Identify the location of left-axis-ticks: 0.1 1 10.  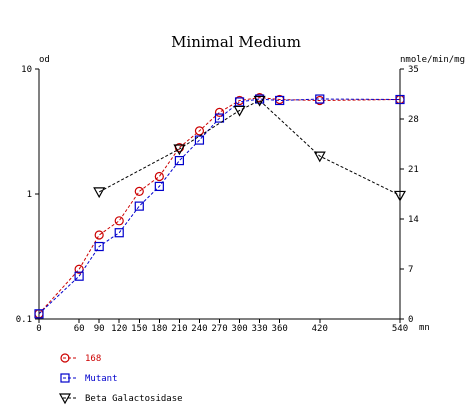
(27, 195).